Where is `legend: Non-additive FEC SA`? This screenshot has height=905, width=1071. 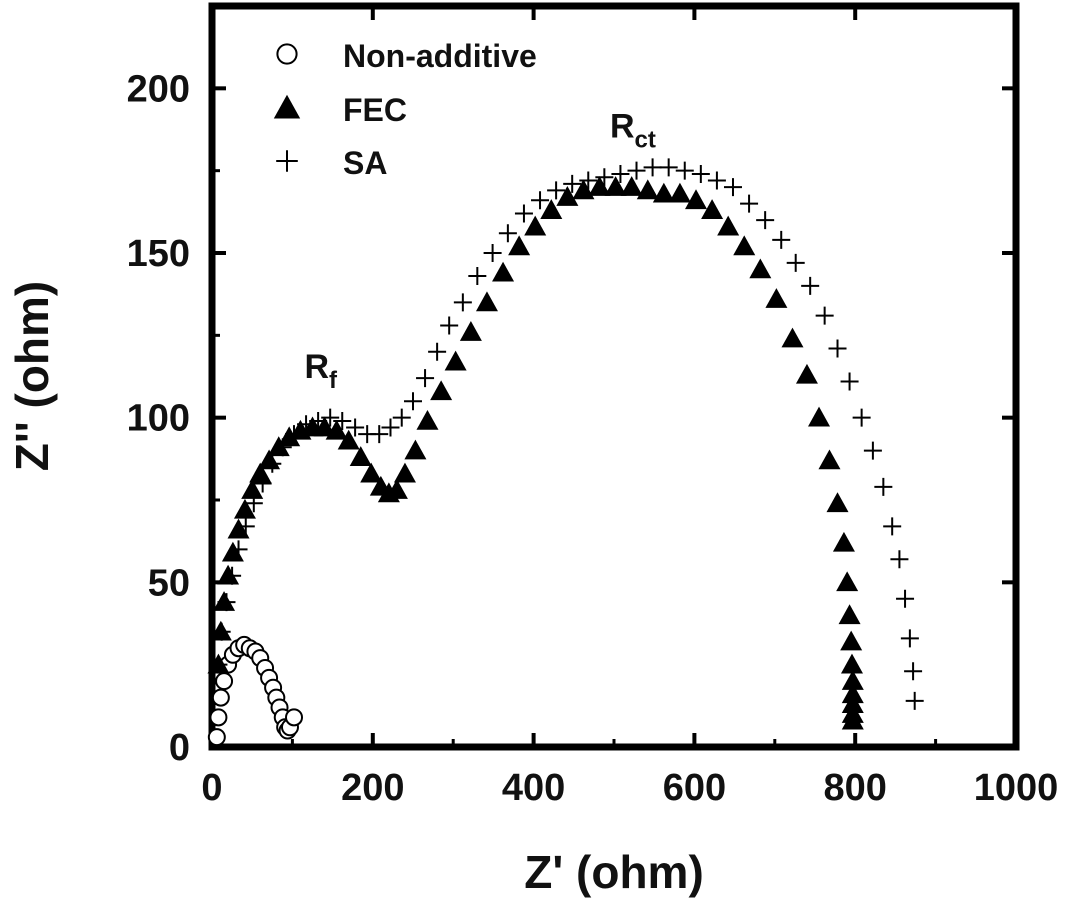
legend: Non-additive FEC SA is located at coordinates (405, 109).